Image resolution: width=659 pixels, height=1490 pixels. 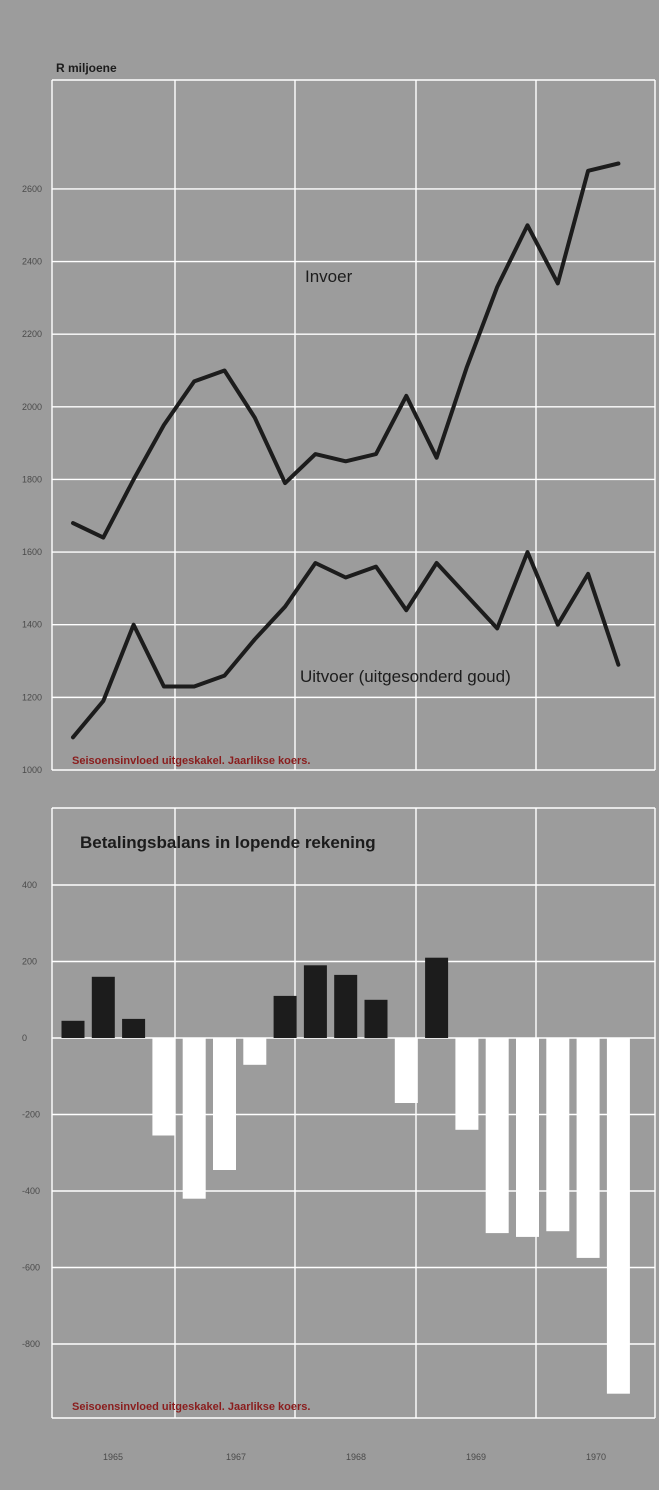 I want to click on top-y-tick-label: 1600, so click(x=32, y=552).